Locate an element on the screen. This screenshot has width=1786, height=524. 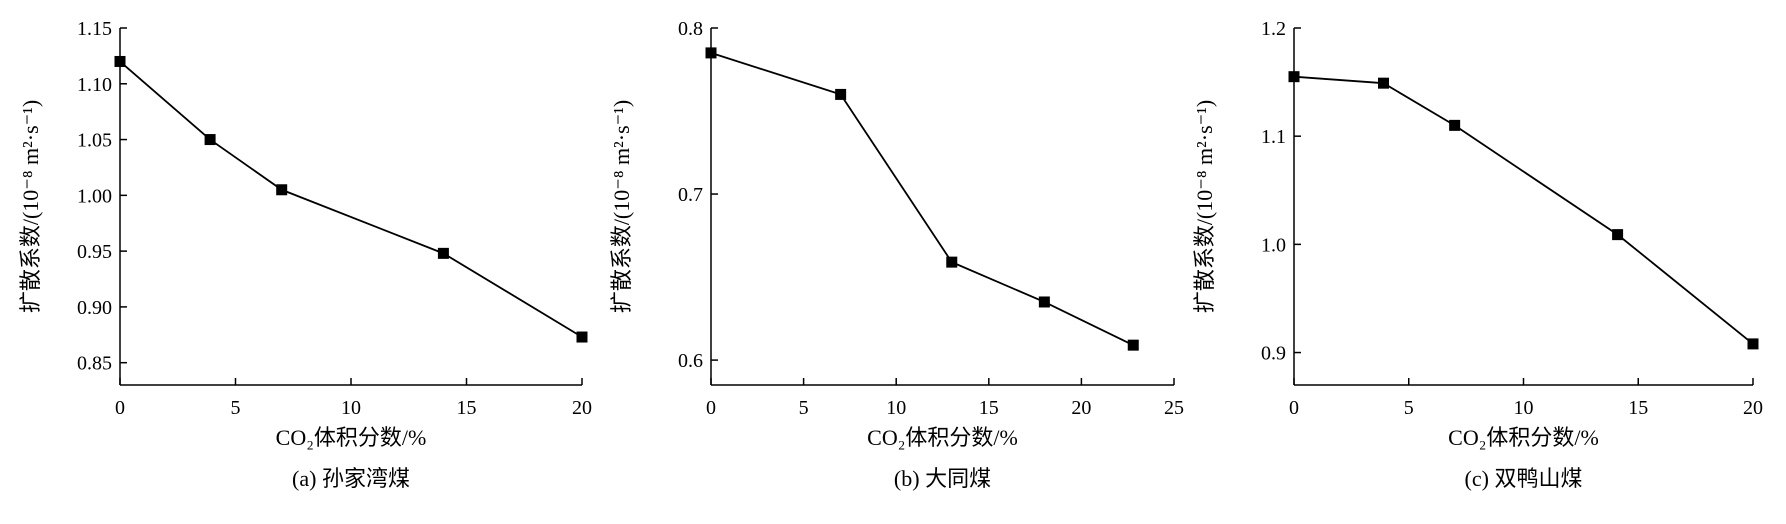
y-tick-label: 0.6 is located at coordinates (690, 361).